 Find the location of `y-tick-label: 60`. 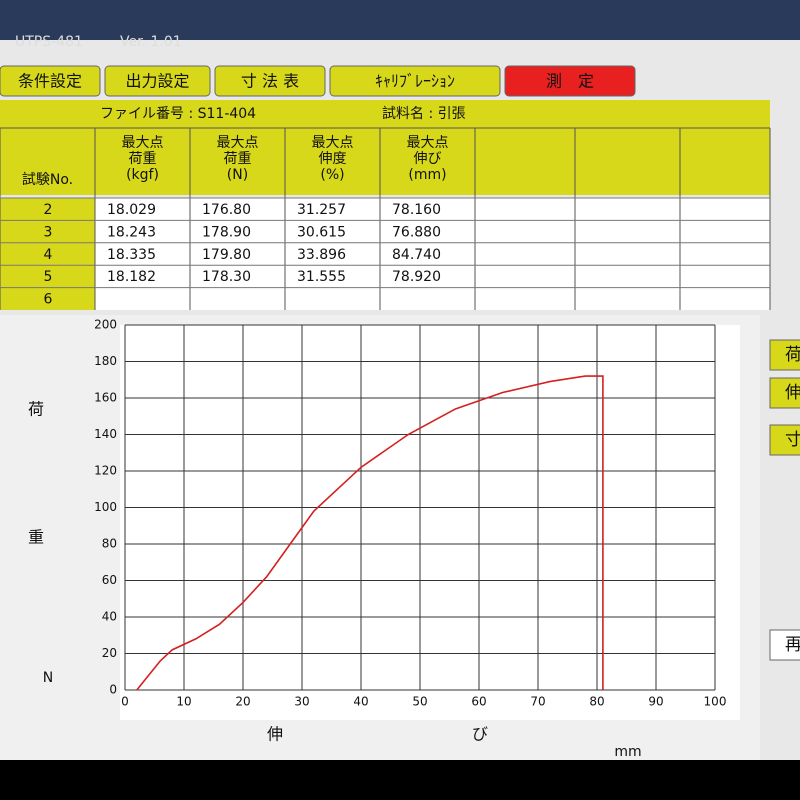

y-tick-label: 60 is located at coordinates (109, 580).